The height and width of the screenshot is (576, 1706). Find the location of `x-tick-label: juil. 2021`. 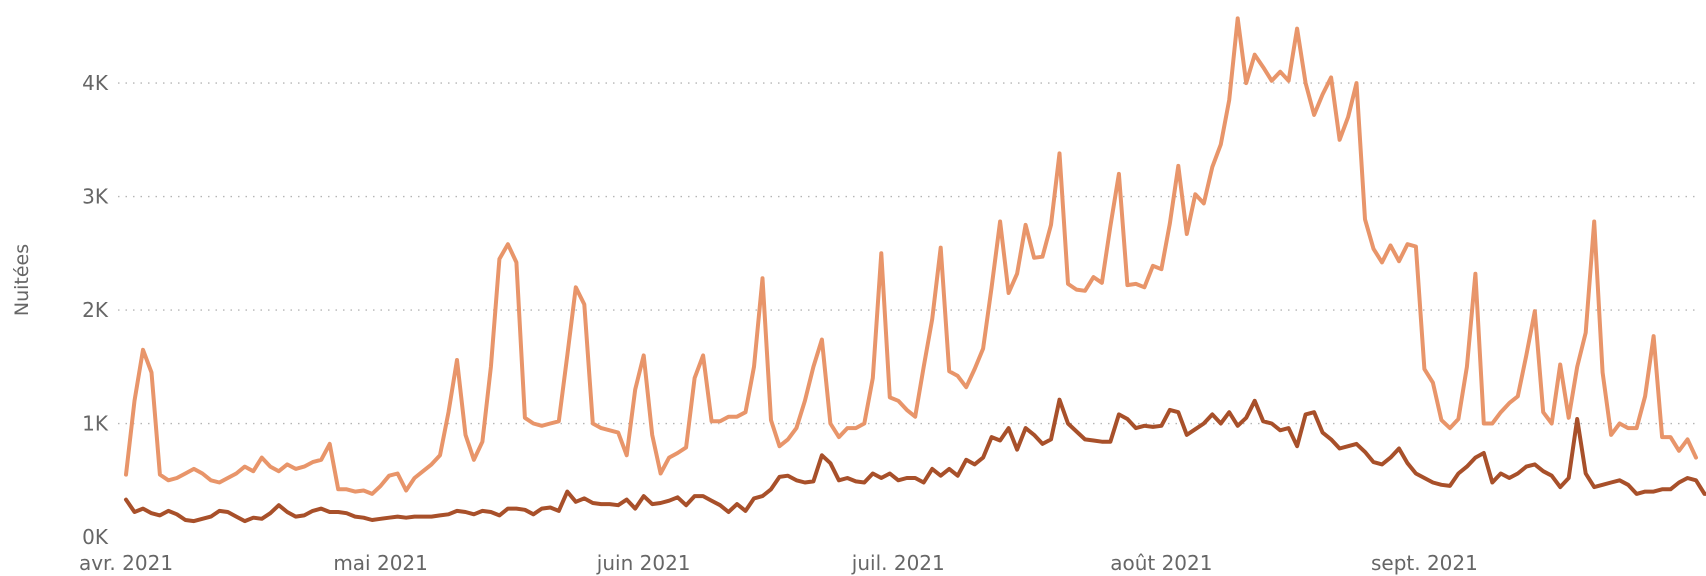

x-tick-label: juil. 2021 is located at coordinates (898, 563).